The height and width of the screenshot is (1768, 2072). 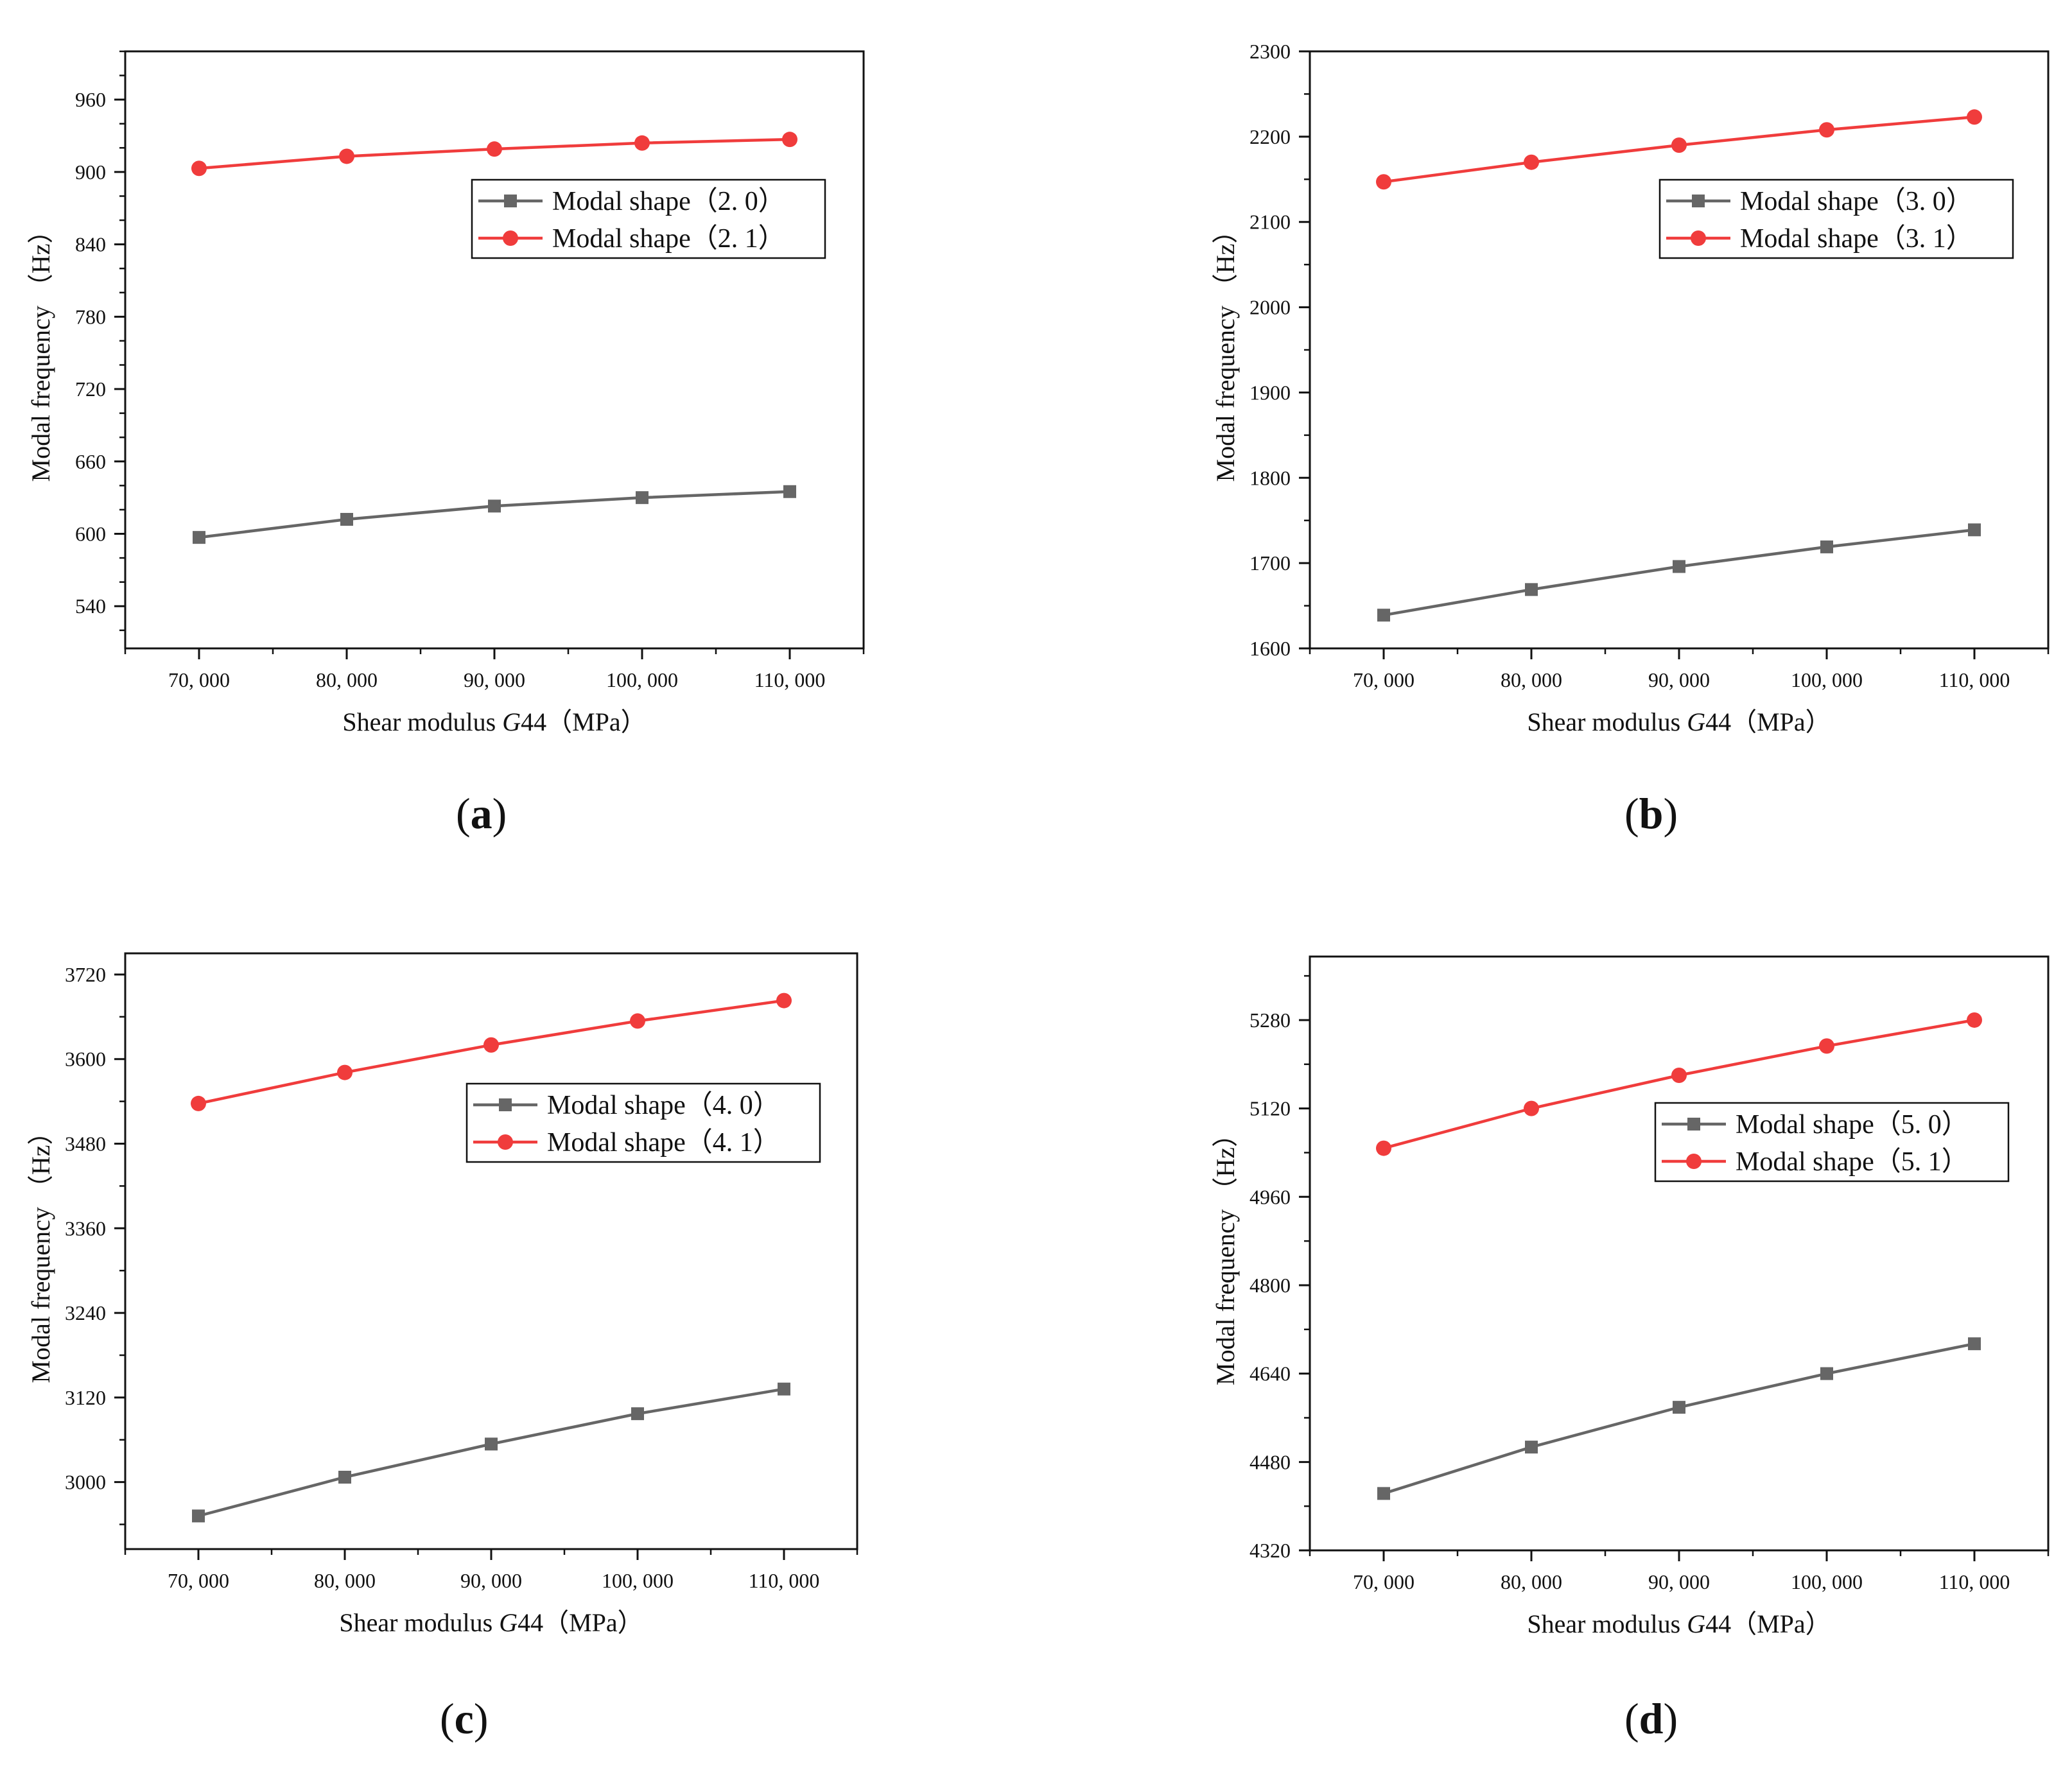 I want to click on legend-label: Modal shape（4. 0）, so click(x=664, y=1105).